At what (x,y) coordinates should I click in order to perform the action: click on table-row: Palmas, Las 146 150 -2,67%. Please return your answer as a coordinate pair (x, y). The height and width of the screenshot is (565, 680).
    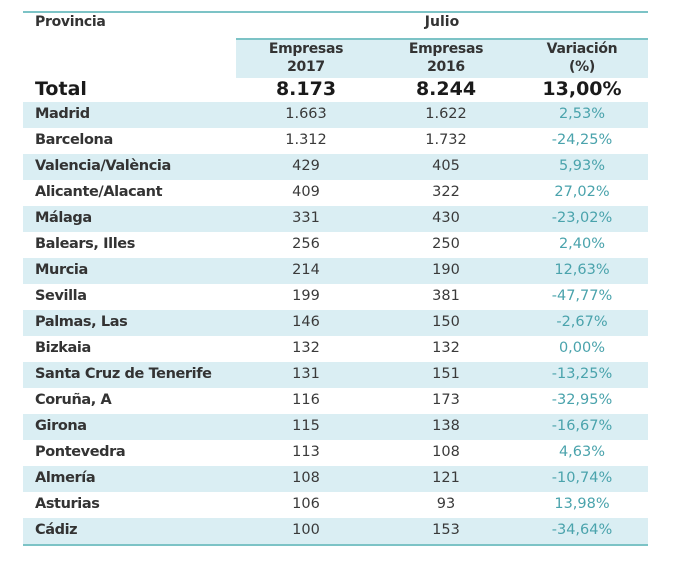
    Looking at the image, I should click on (335, 323).